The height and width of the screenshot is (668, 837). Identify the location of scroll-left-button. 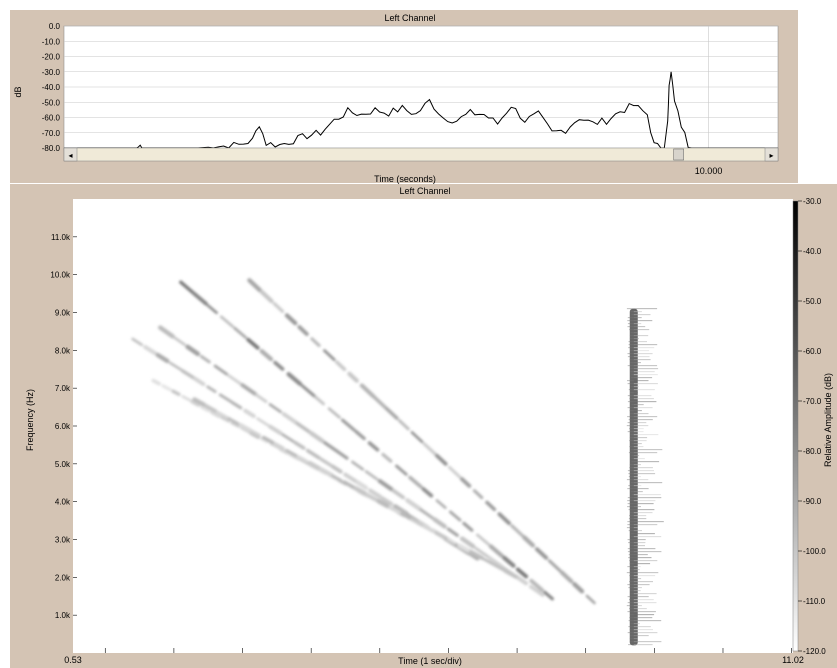
(70, 154).